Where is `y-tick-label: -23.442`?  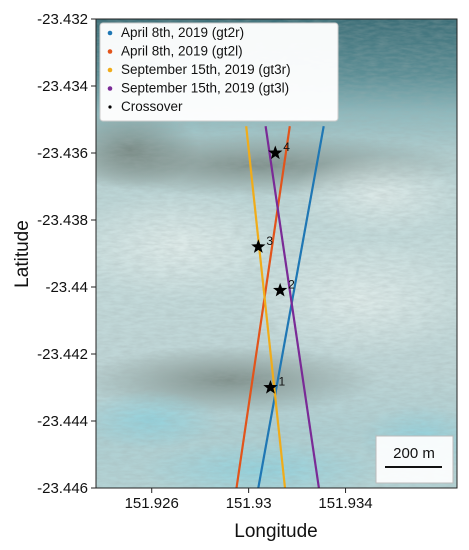
y-tick-label: -23.442 is located at coordinates (62, 354).